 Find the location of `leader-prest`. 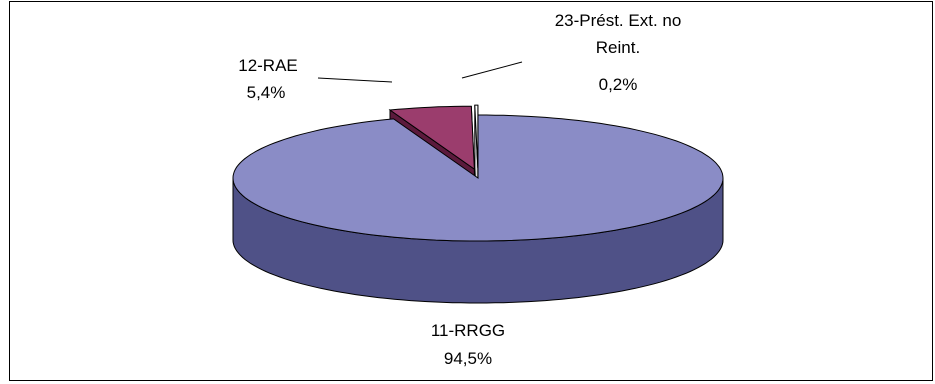

leader-prest is located at coordinates (492, 70).